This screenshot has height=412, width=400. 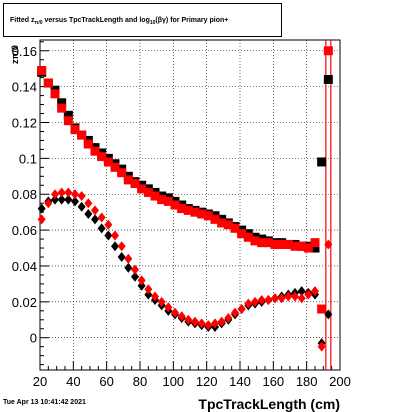 What do you see at coordinates (273, 381) in the screenshot?
I see `x-tick-label: 160` at bounding box center [273, 381].